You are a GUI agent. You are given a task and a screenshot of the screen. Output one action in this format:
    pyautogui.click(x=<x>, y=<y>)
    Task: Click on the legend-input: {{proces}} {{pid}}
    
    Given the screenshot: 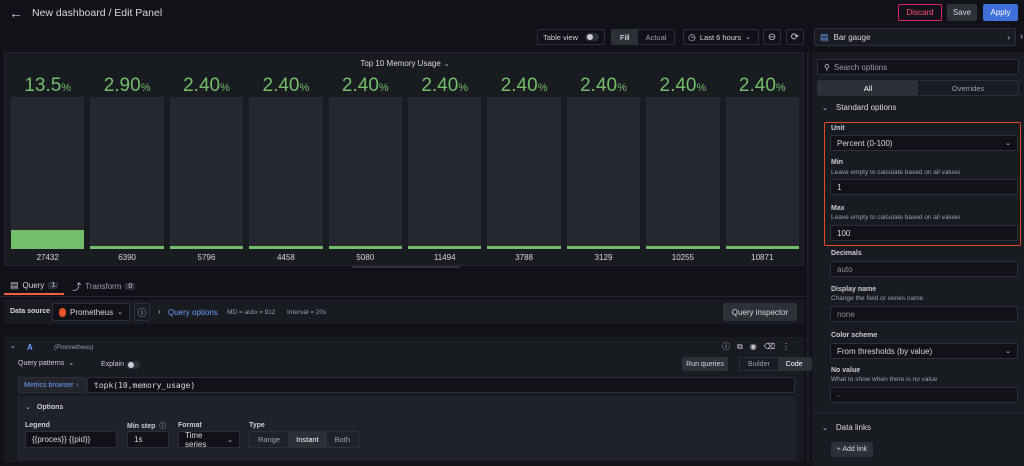 What is the action you would take?
    pyautogui.click(x=71, y=439)
    